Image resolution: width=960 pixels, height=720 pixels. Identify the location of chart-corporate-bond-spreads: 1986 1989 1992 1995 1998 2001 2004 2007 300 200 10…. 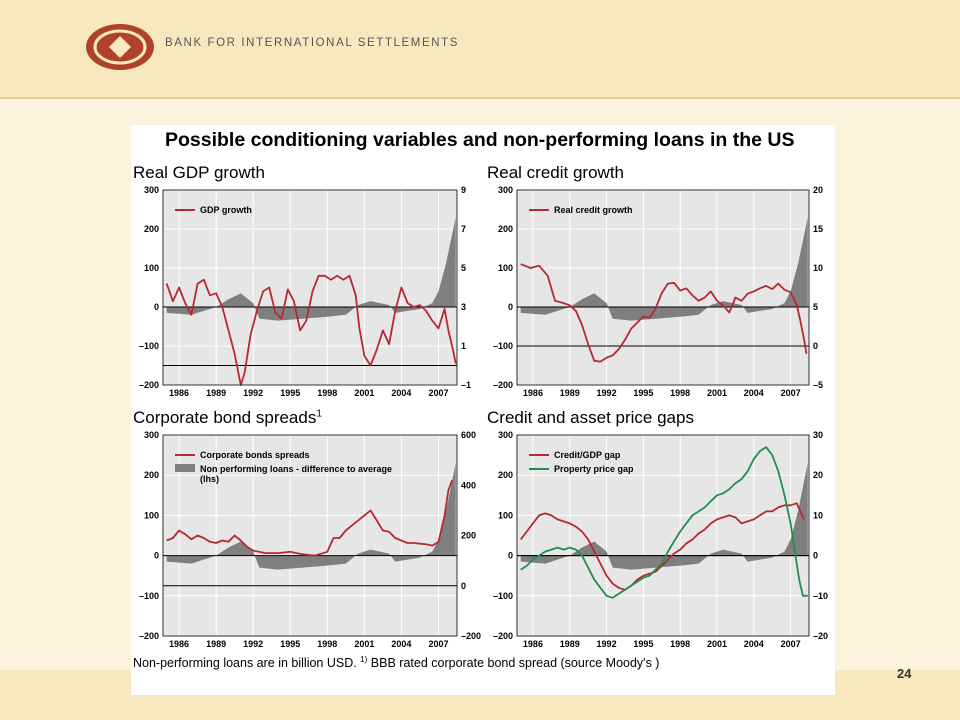
(310, 539).